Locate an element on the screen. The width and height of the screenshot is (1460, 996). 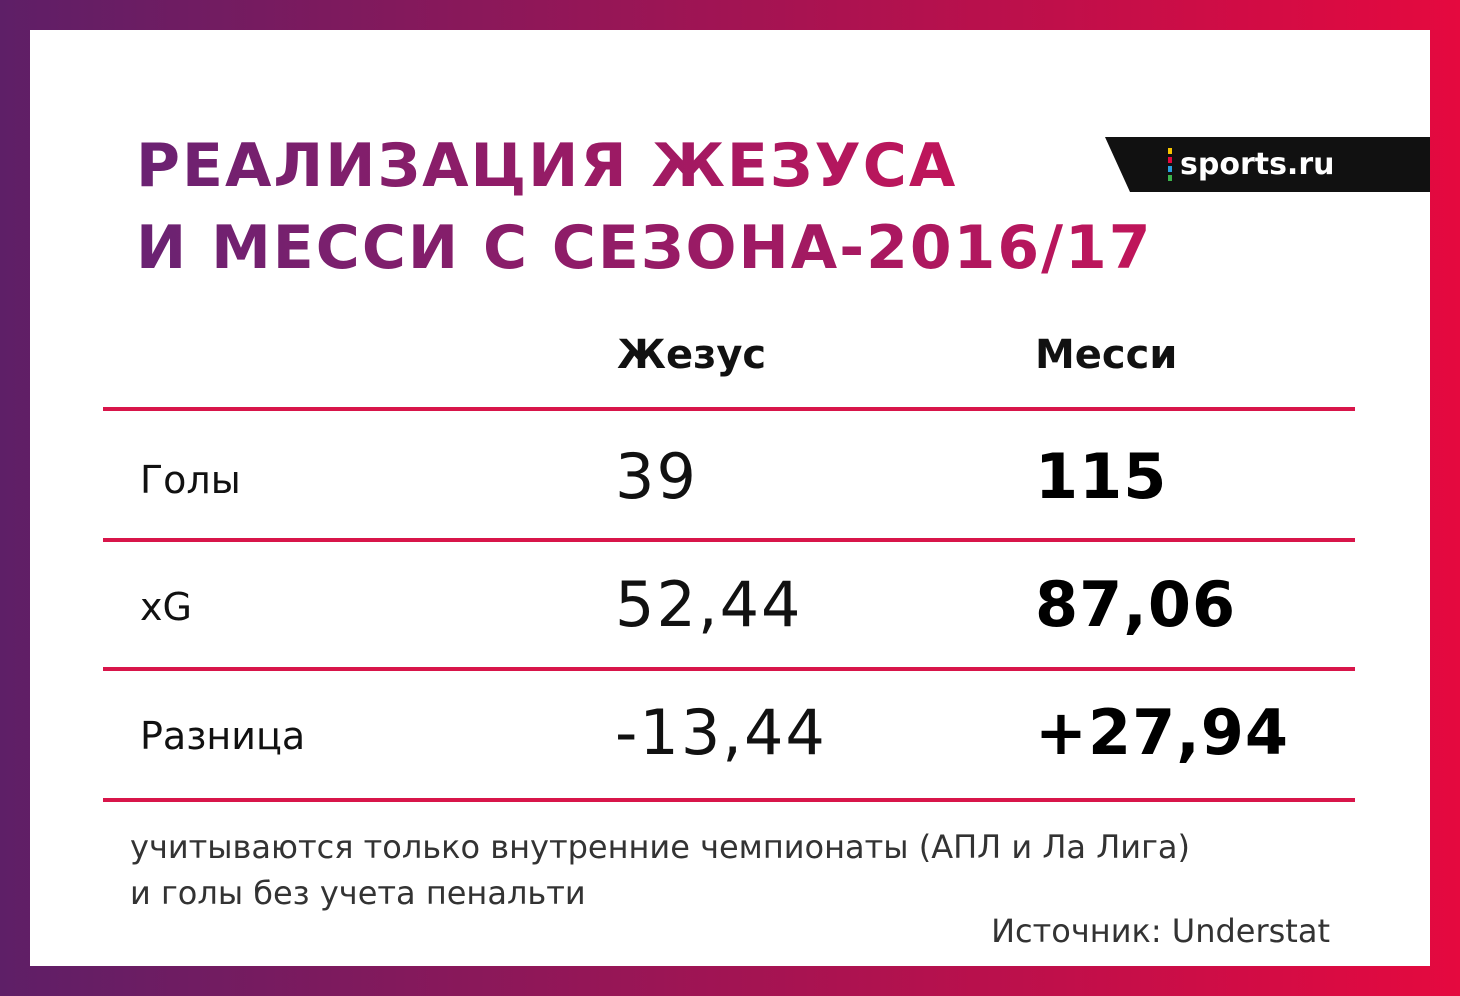
source: Источник: Understat is located at coordinates (1160, 931).